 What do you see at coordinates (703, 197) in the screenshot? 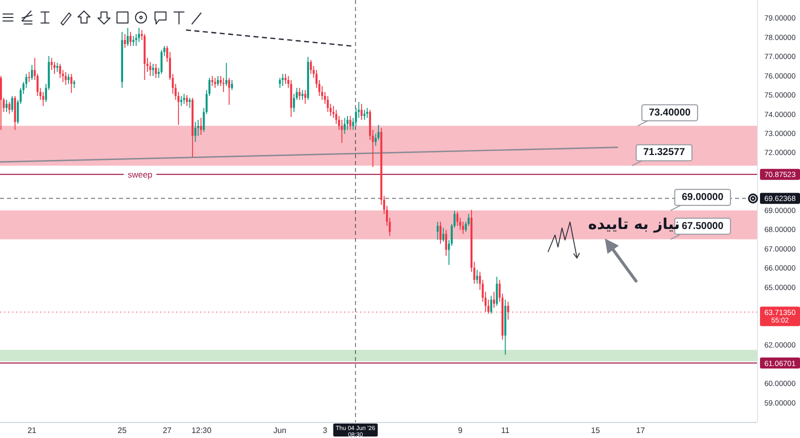
I see `annotation: 69.00000` at bounding box center [703, 197].